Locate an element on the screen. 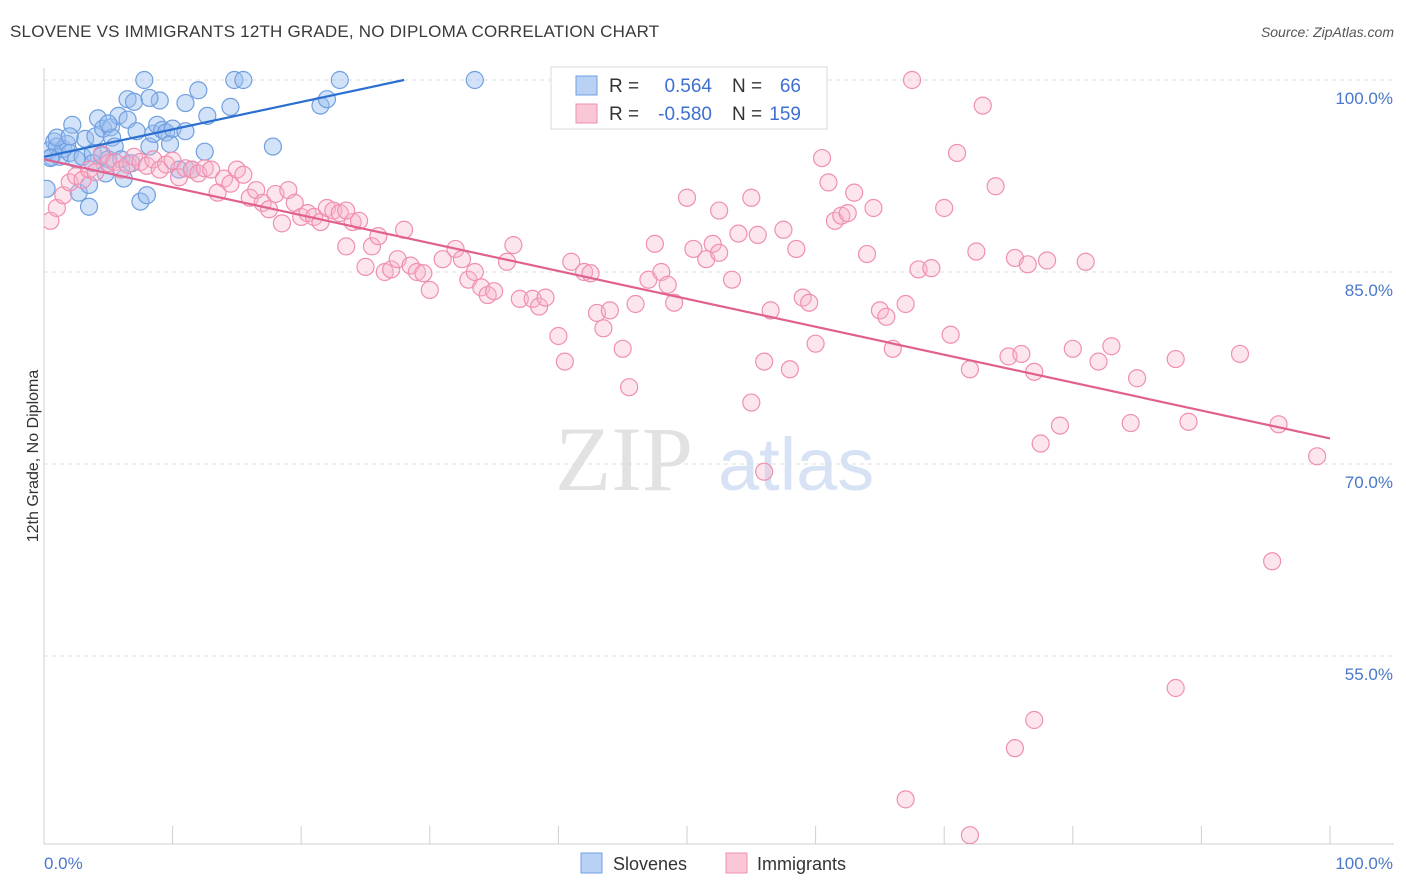  legend-swatch-slovenes is located at coordinates (586, 85).